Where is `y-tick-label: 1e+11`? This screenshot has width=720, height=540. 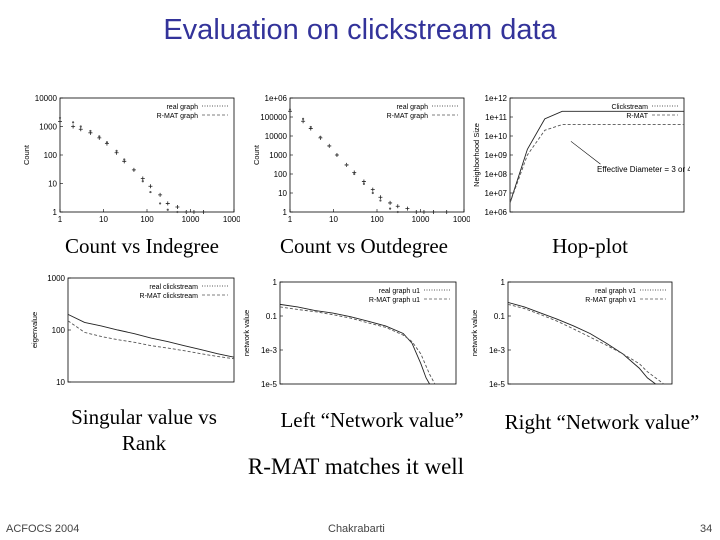
y-tick-label: 1e+11 is located at coordinates (496, 117).